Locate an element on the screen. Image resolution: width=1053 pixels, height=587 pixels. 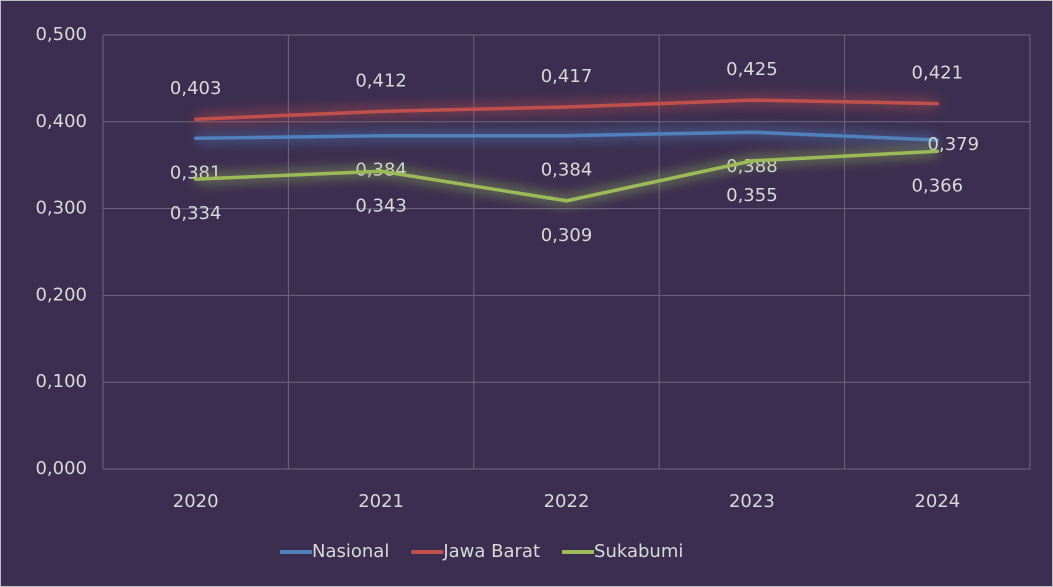
data-label: 0,403 is located at coordinates (196, 88).